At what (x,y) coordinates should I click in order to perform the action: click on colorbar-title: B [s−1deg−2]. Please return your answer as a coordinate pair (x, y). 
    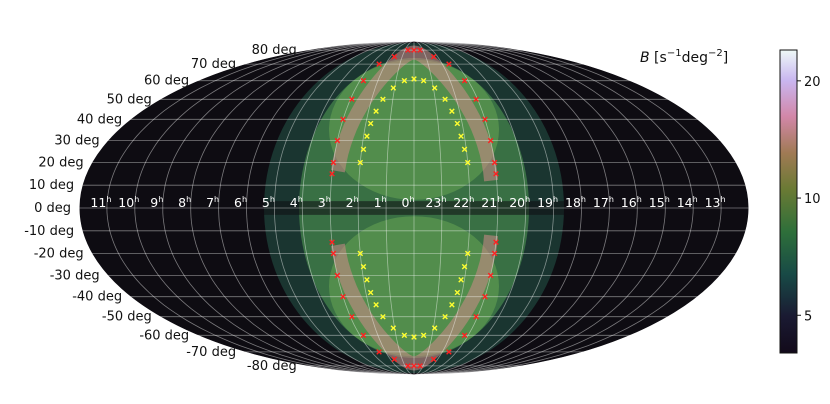
    Looking at the image, I should click on (684, 57).